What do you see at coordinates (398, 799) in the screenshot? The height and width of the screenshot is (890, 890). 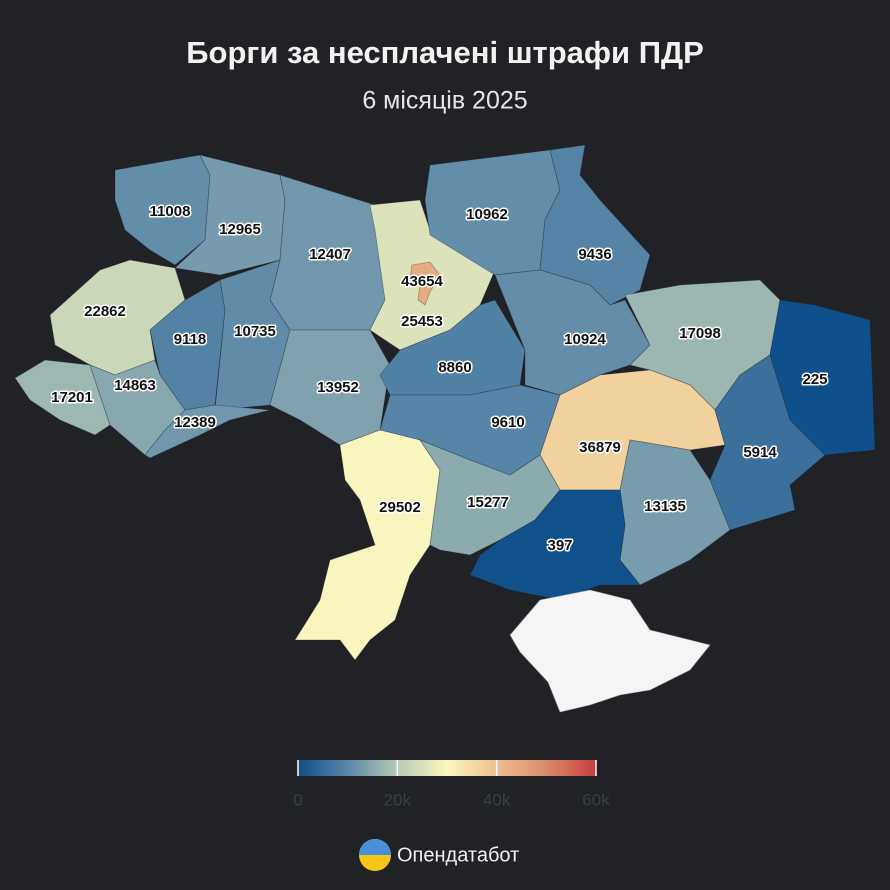 I see `colorbar-tick-label: 20k` at bounding box center [398, 799].